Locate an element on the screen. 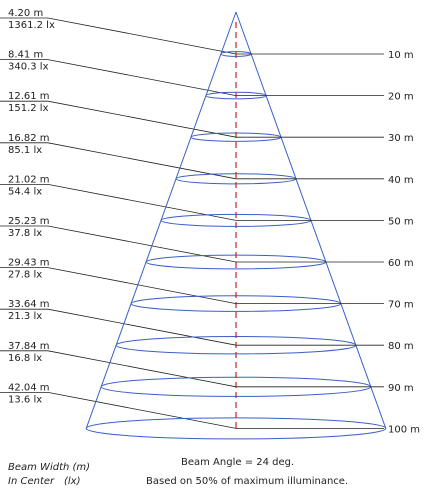  center-lux-label: 13.6 lx is located at coordinates (25, 399).